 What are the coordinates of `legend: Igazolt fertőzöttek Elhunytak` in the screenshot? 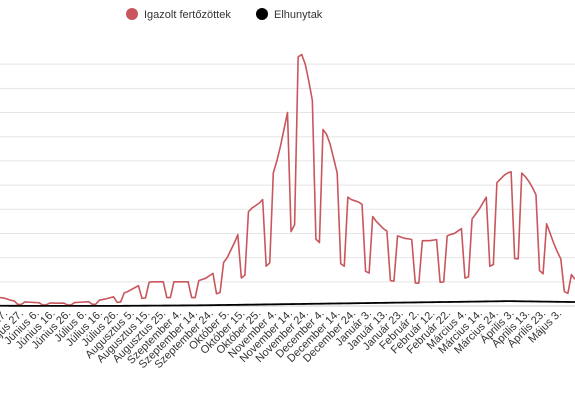 It's located at (224, 14).